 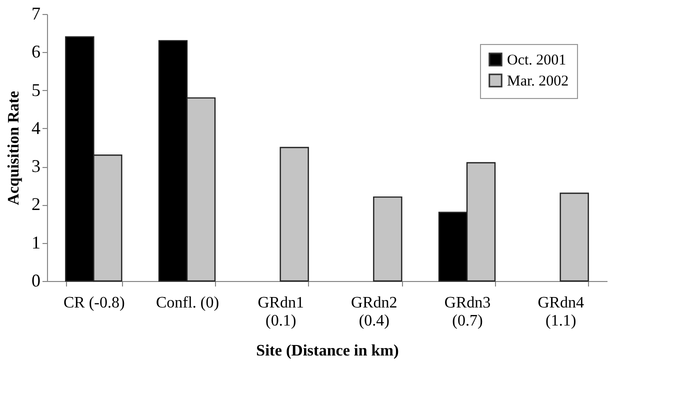 I want to click on legend-label: Oct. 2001, so click(x=536, y=60).